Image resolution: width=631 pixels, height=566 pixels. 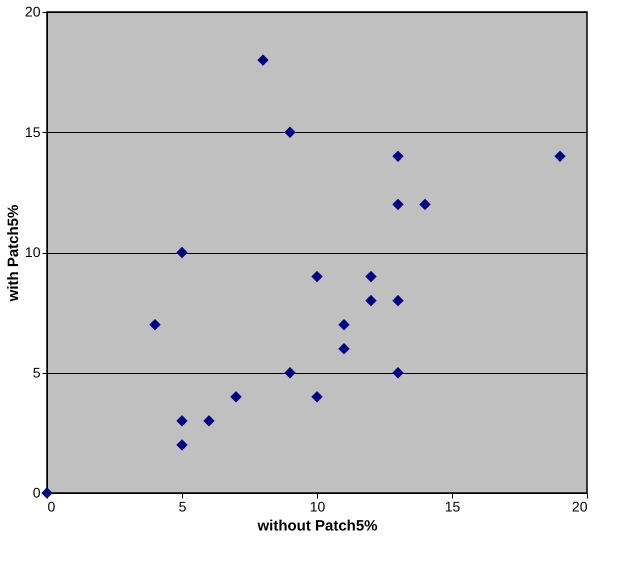 I want to click on y-tick-label: 0, so click(x=36, y=492).